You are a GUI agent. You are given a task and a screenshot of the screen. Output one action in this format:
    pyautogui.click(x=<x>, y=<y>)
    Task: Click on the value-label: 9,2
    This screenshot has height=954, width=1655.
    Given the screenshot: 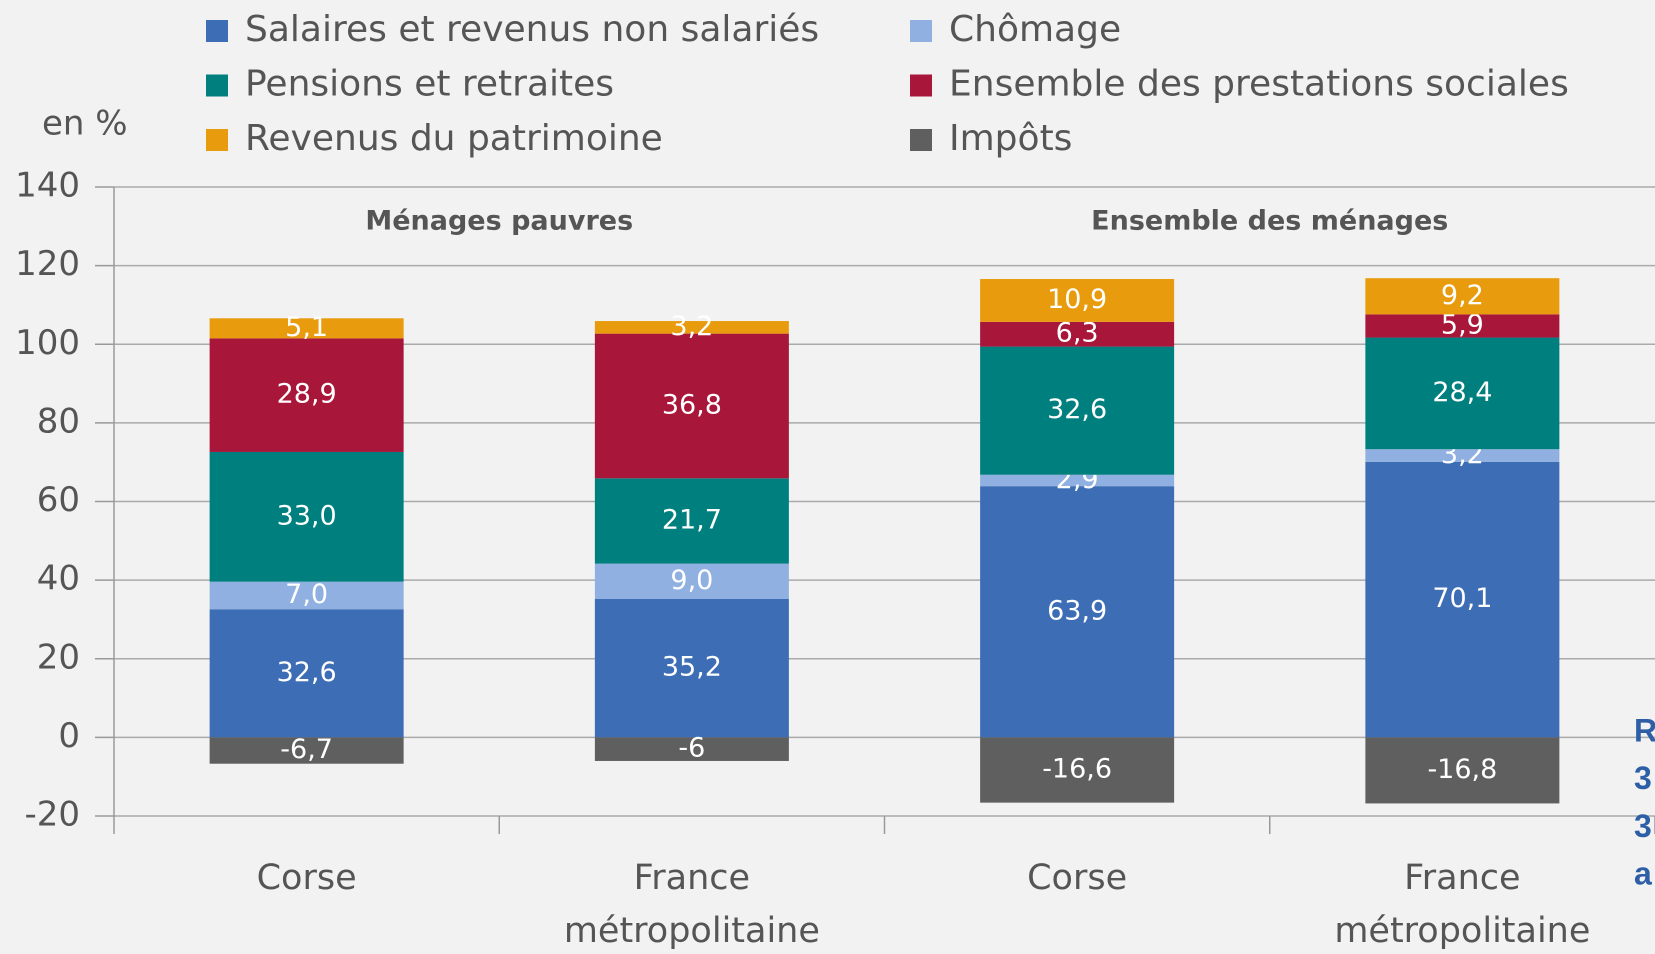 What is the action you would take?
    pyautogui.click(x=1462, y=295)
    